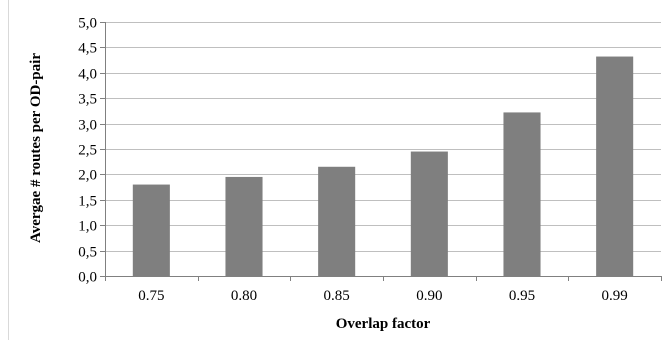 The image size is (670, 345). Describe the element at coordinates (87, 202) in the screenshot. I see `y-tick-label: 1,5` at that location.